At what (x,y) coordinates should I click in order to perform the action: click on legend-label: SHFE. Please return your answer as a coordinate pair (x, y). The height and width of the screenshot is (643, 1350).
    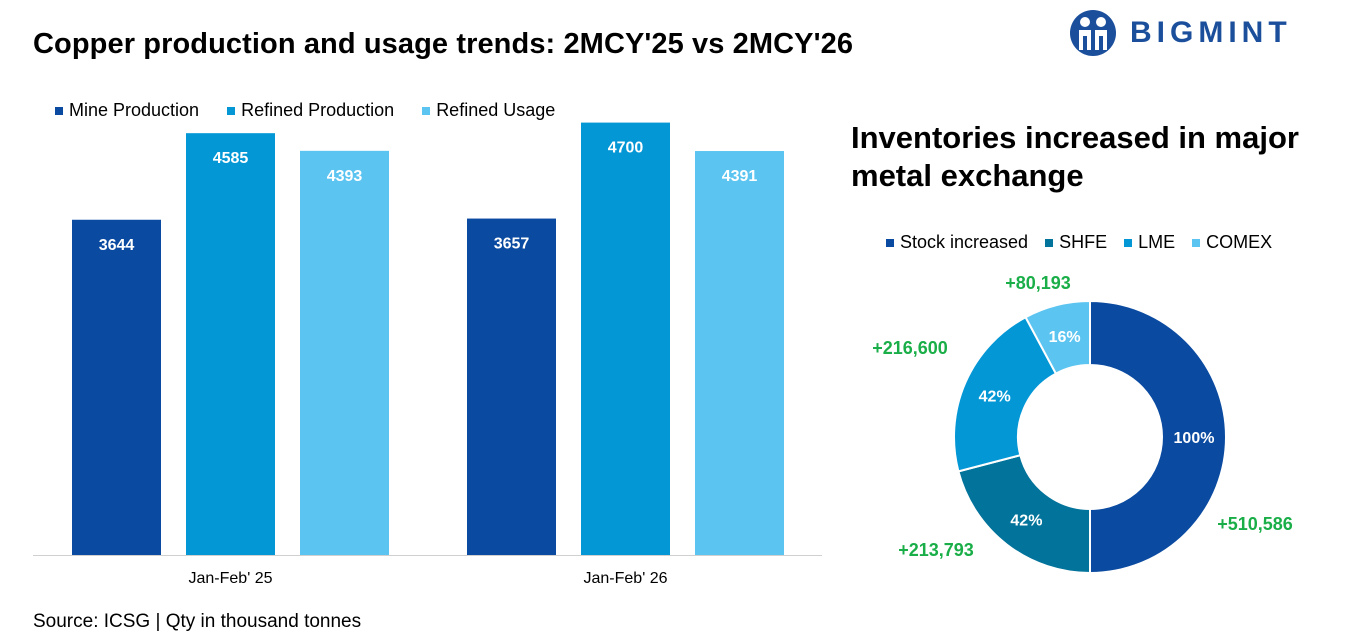
    Looking at the image, I should click on (1083, 242).